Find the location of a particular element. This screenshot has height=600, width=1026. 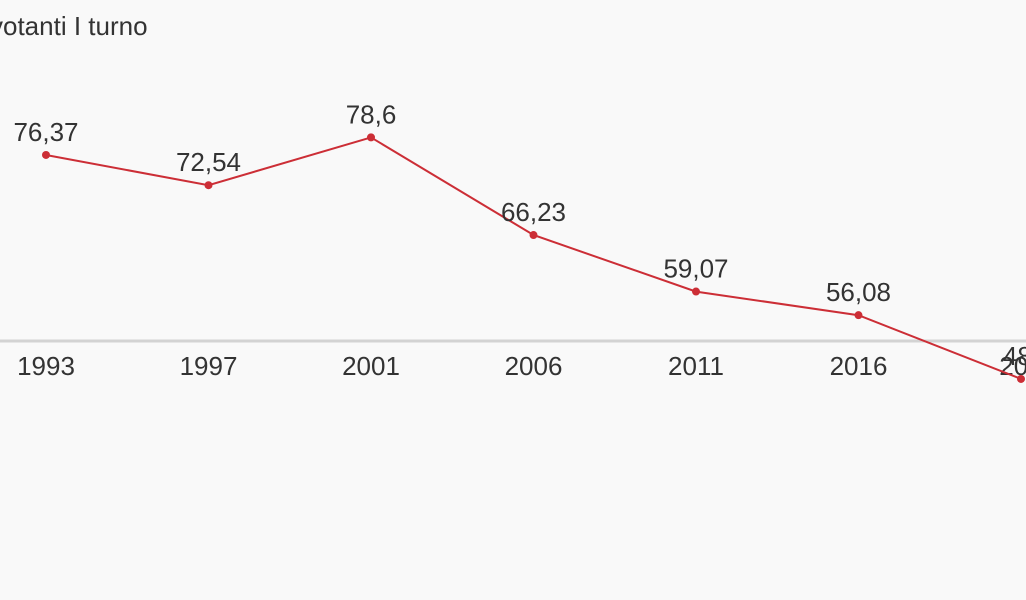

data-point-2016 is located at coordinates (858, 315).